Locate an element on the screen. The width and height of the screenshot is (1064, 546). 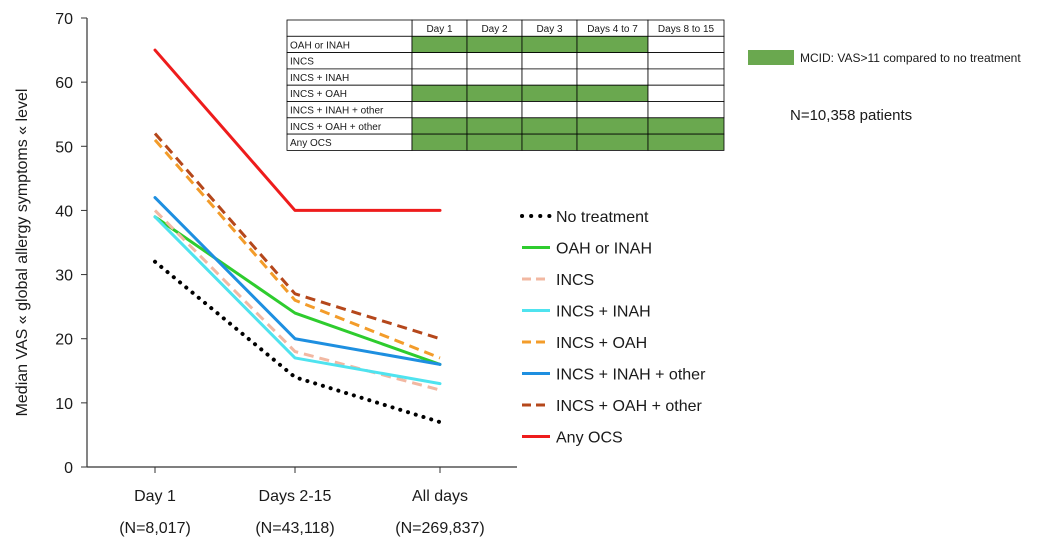
table-row-label: INCS is located at coordinates (302, 62).